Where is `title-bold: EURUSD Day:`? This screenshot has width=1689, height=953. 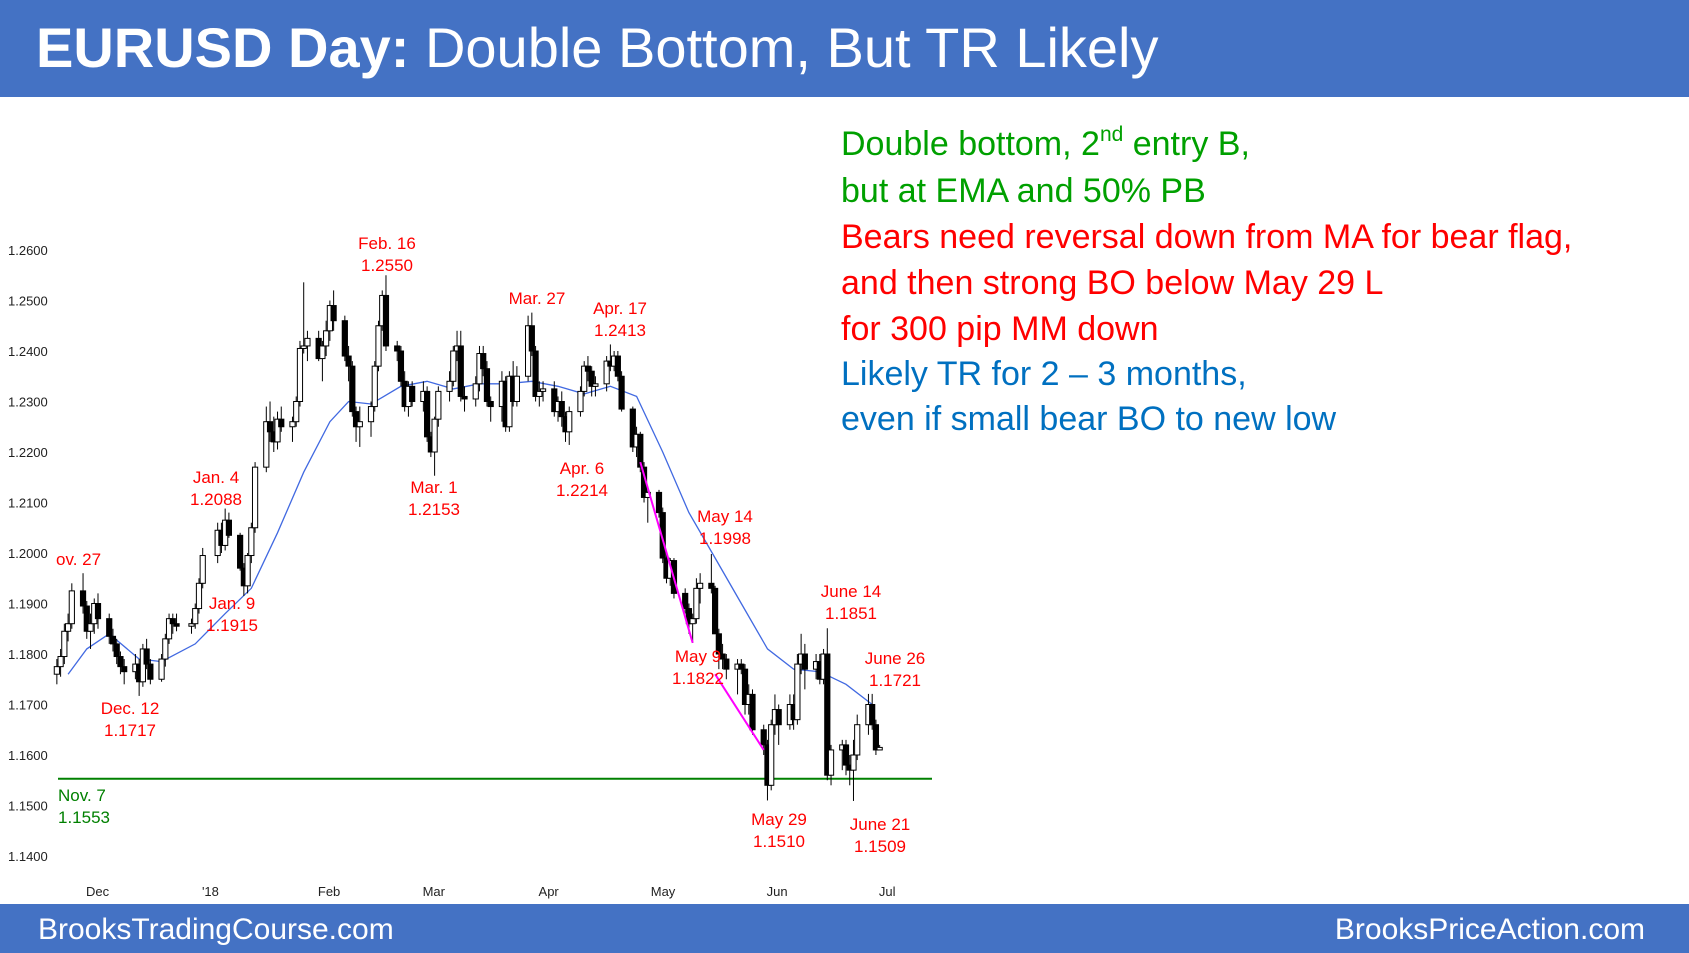
title-bold: EURUSD Day: is located at coordinates (223, 47).